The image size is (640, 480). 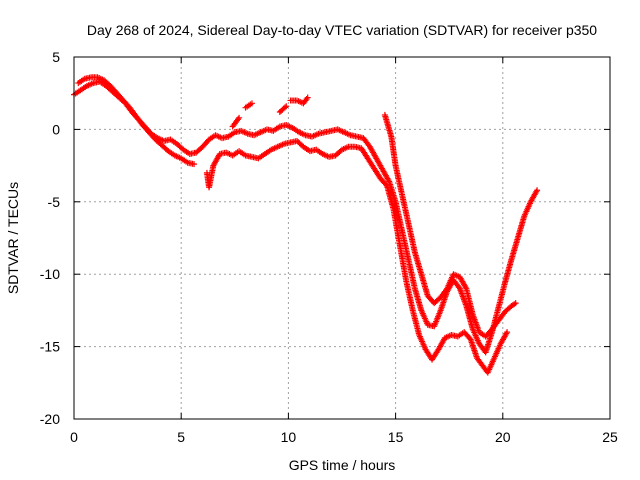 What do you see at coordinates (50, 347) in the screenshot?
I see `y-tick-label: -15` at bounding box center [50, 347].